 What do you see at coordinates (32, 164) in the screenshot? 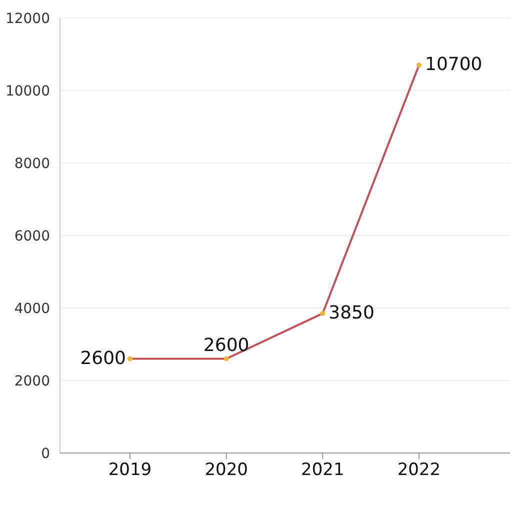
I see `y-tick-label: 8000` at bounding box center [32, 164].